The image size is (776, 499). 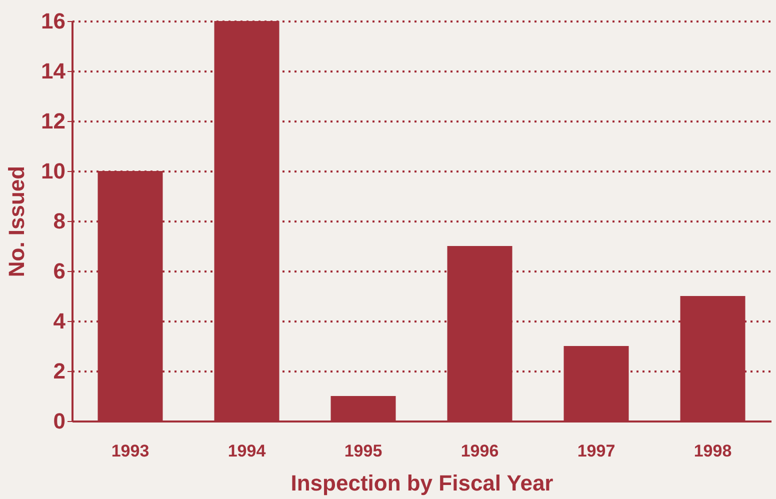 What do you see at coordinates (53, 171) in the screenshot?
I see `y-tick-label: 10` at bounding box center [53, 171].